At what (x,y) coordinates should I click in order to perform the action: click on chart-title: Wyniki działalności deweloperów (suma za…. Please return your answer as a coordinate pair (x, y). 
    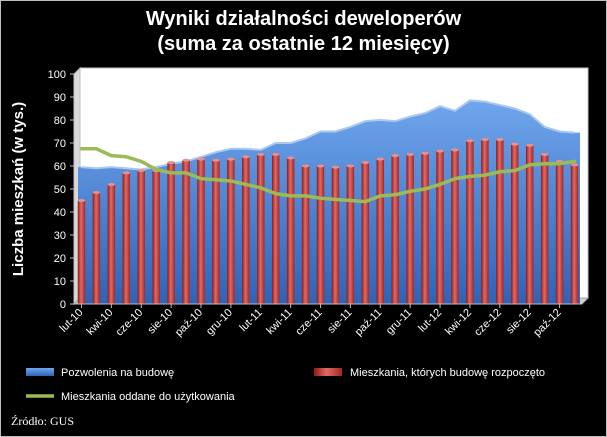
    Looking at the image, I should click on (303, 32).